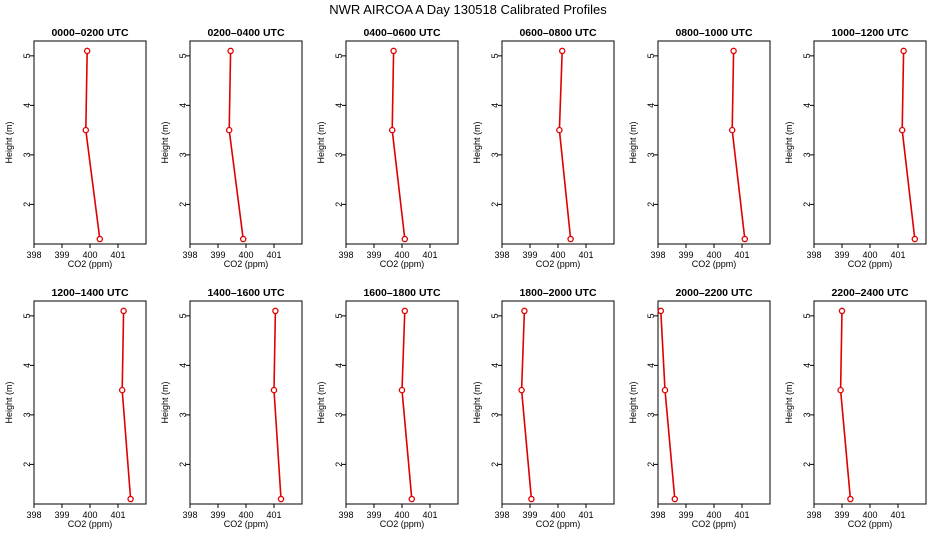  I want to click on panel-title: 2000–2200 UTC, so click(713, 293).